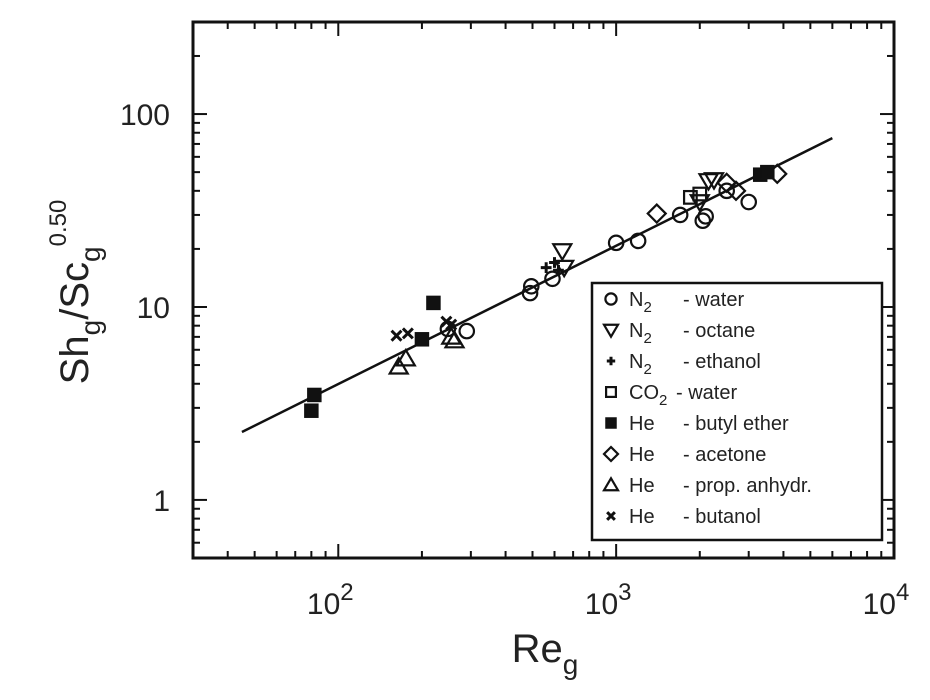 Image resolution: width=930 pixels, height=700 pixels. Describe the element at coordinates (145, 115) in the screenshot. I see `y-tick-label: 100` at that location.